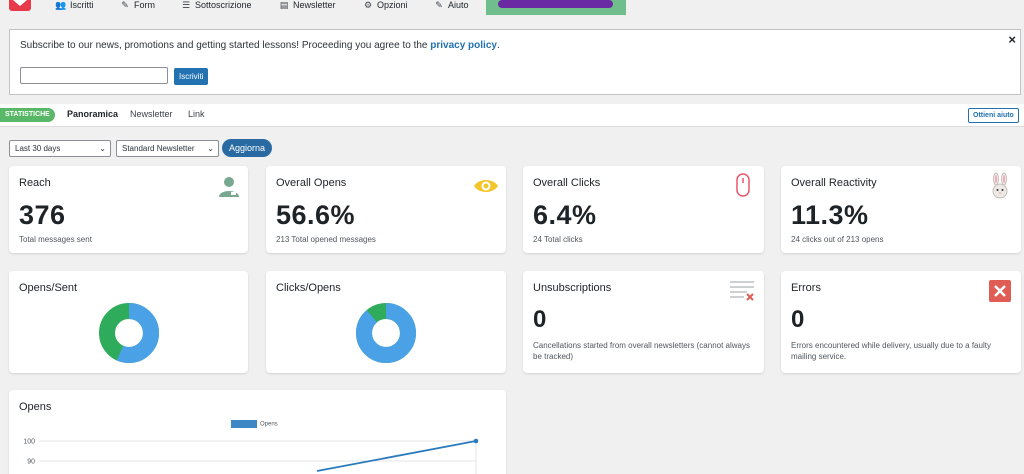  I want to click on subscribe-button: Iscriviti, so click(191, 76).